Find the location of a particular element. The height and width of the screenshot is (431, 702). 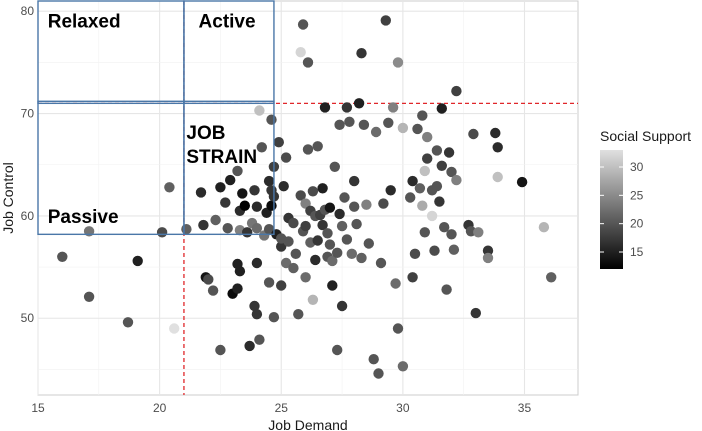

legend-tick-label: 25 is located at coordinates (637, 195).